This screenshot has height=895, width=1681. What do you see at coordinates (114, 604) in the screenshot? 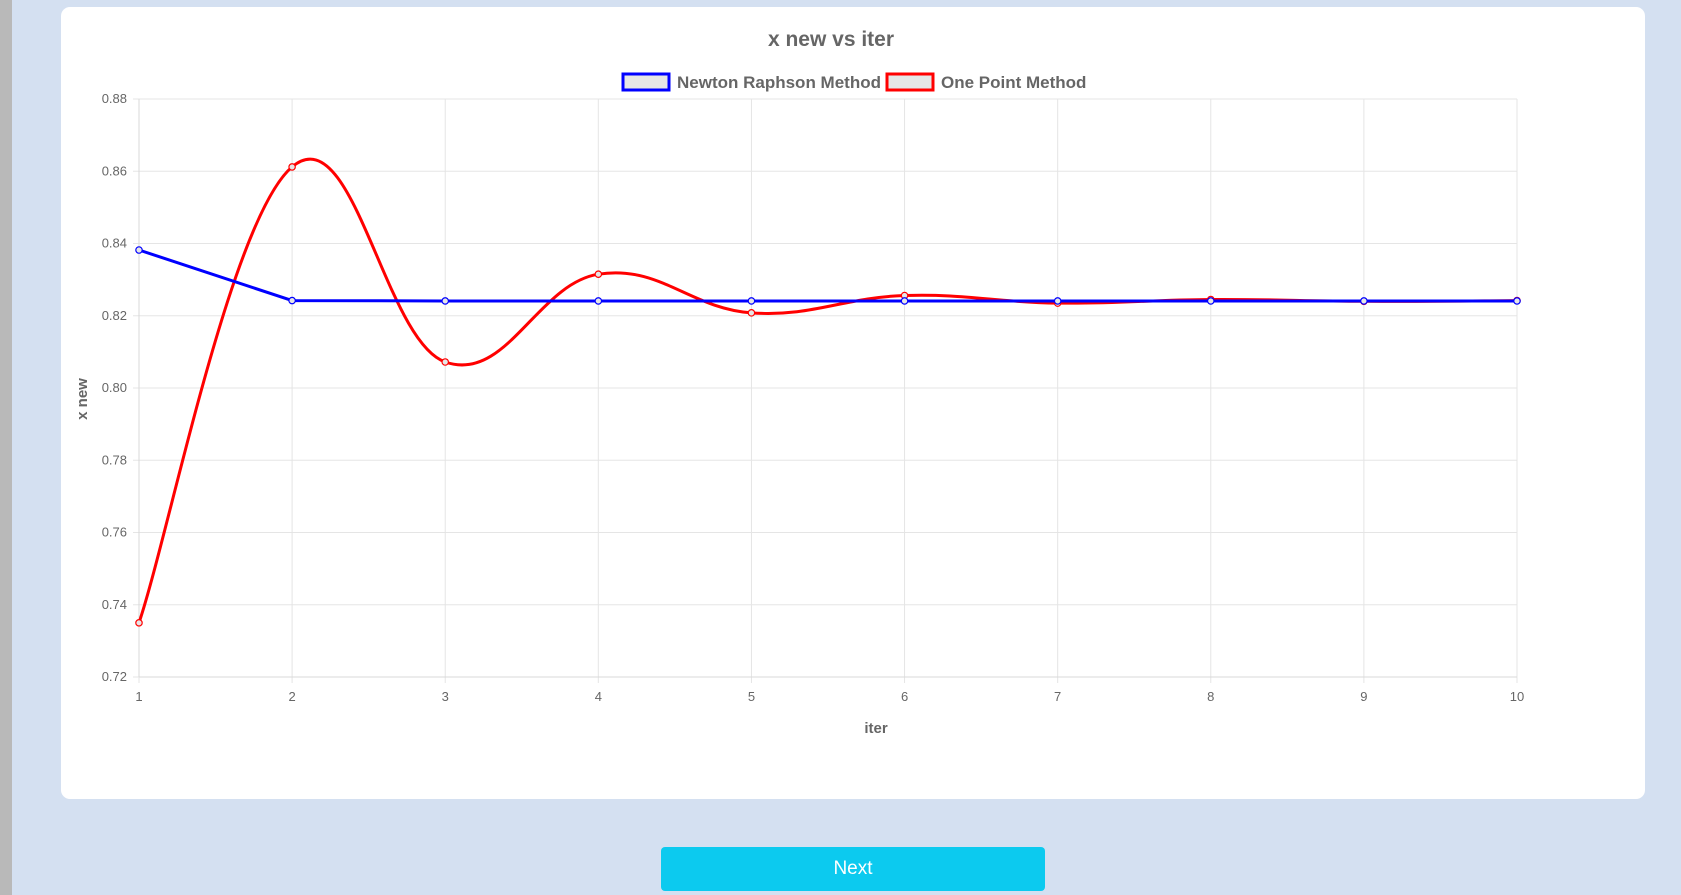
I see `y-tick-label: 0.74` at bounding box center [114, 604].